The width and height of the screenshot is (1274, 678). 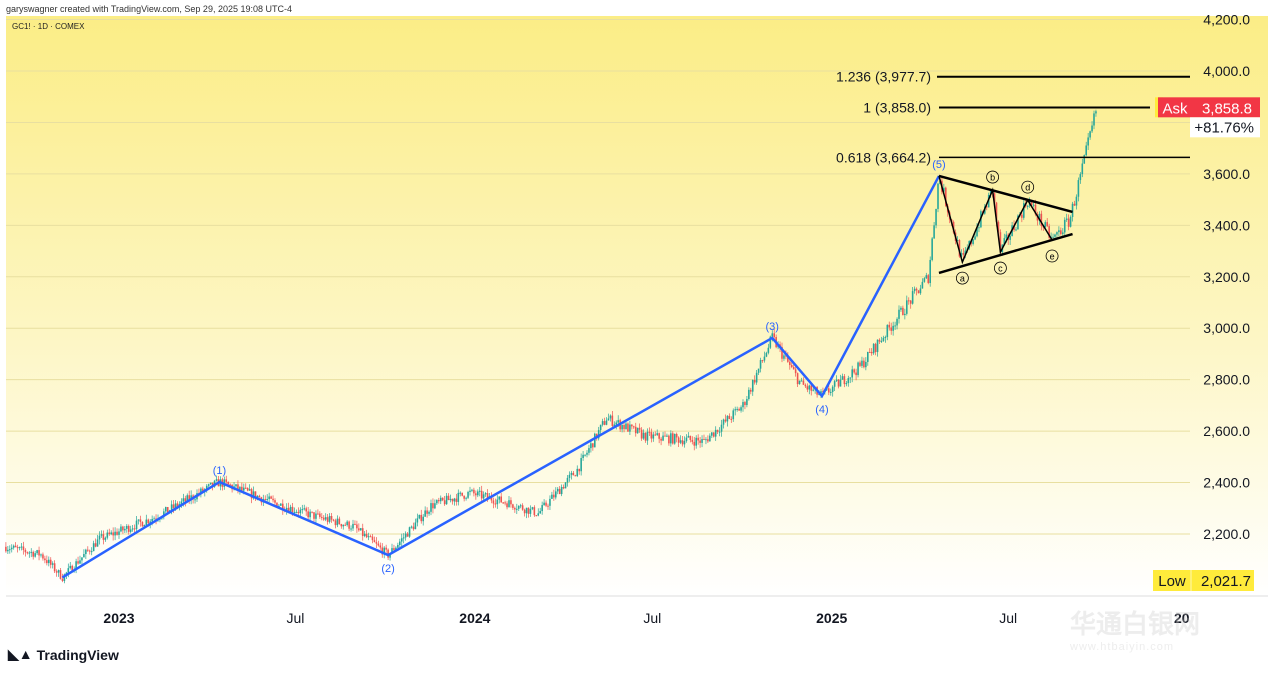 I want to click on ask-badge, so click(x=1175, y=107).